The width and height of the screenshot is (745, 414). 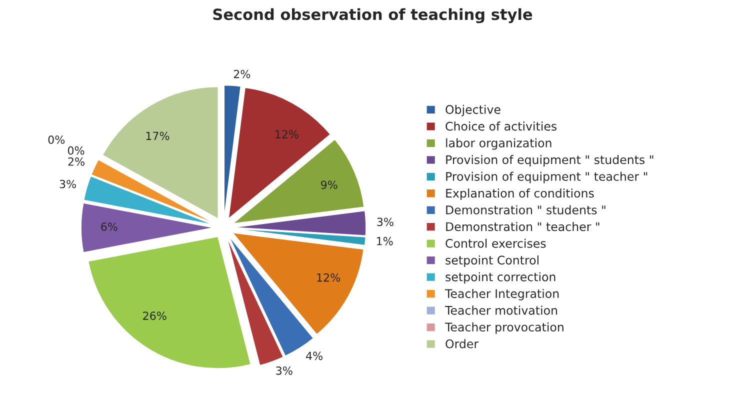 What do you see at coordinates (492, 261) in the screenshot?
I see `legend-label: setpoint Control` at bounding box center [492, 261].